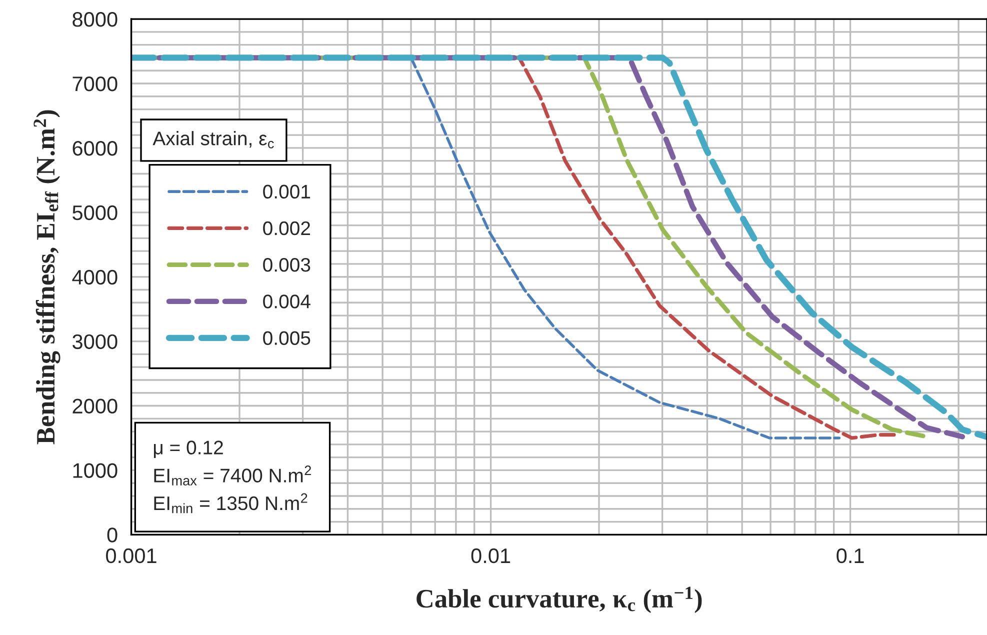 The width and height of the screenshot is (987, 635). I want to click on legend-label: 0.003, so click(286, 265).